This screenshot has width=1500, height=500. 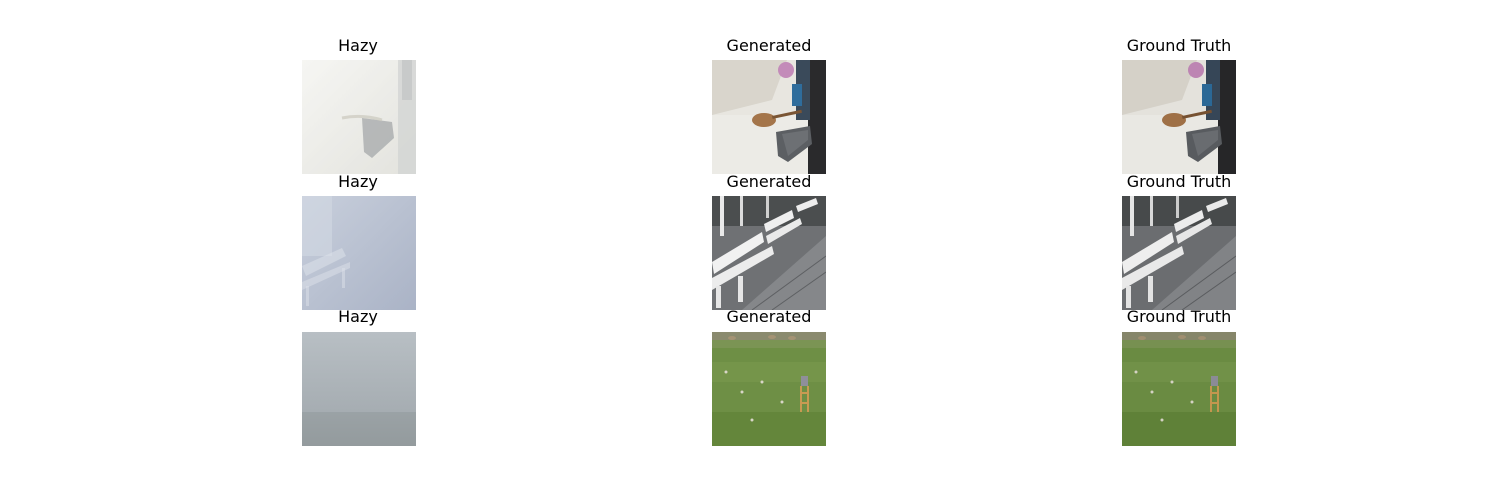 What do you see at coordinates (1179, 316) in the screenshot?
I see `panel-title-ground-truth-row3: Ground Truth` at bounding box center [1179, 316].